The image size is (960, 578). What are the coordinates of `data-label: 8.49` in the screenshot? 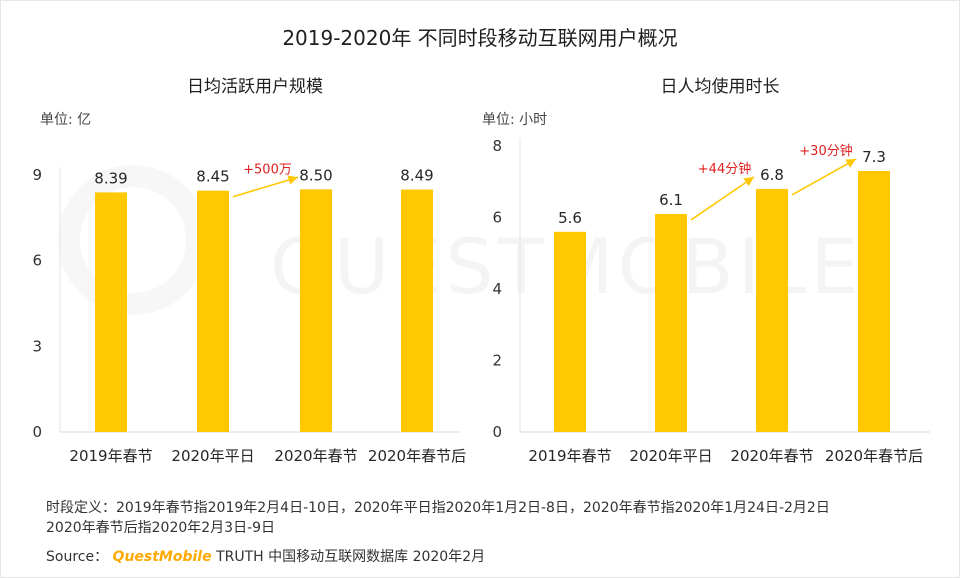 It's located at (416, 176).